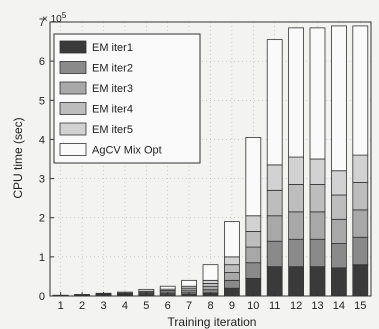 This screenshot has width=379, height=329. I want to click on x-tick-label-11: 12, so click(296, 306).